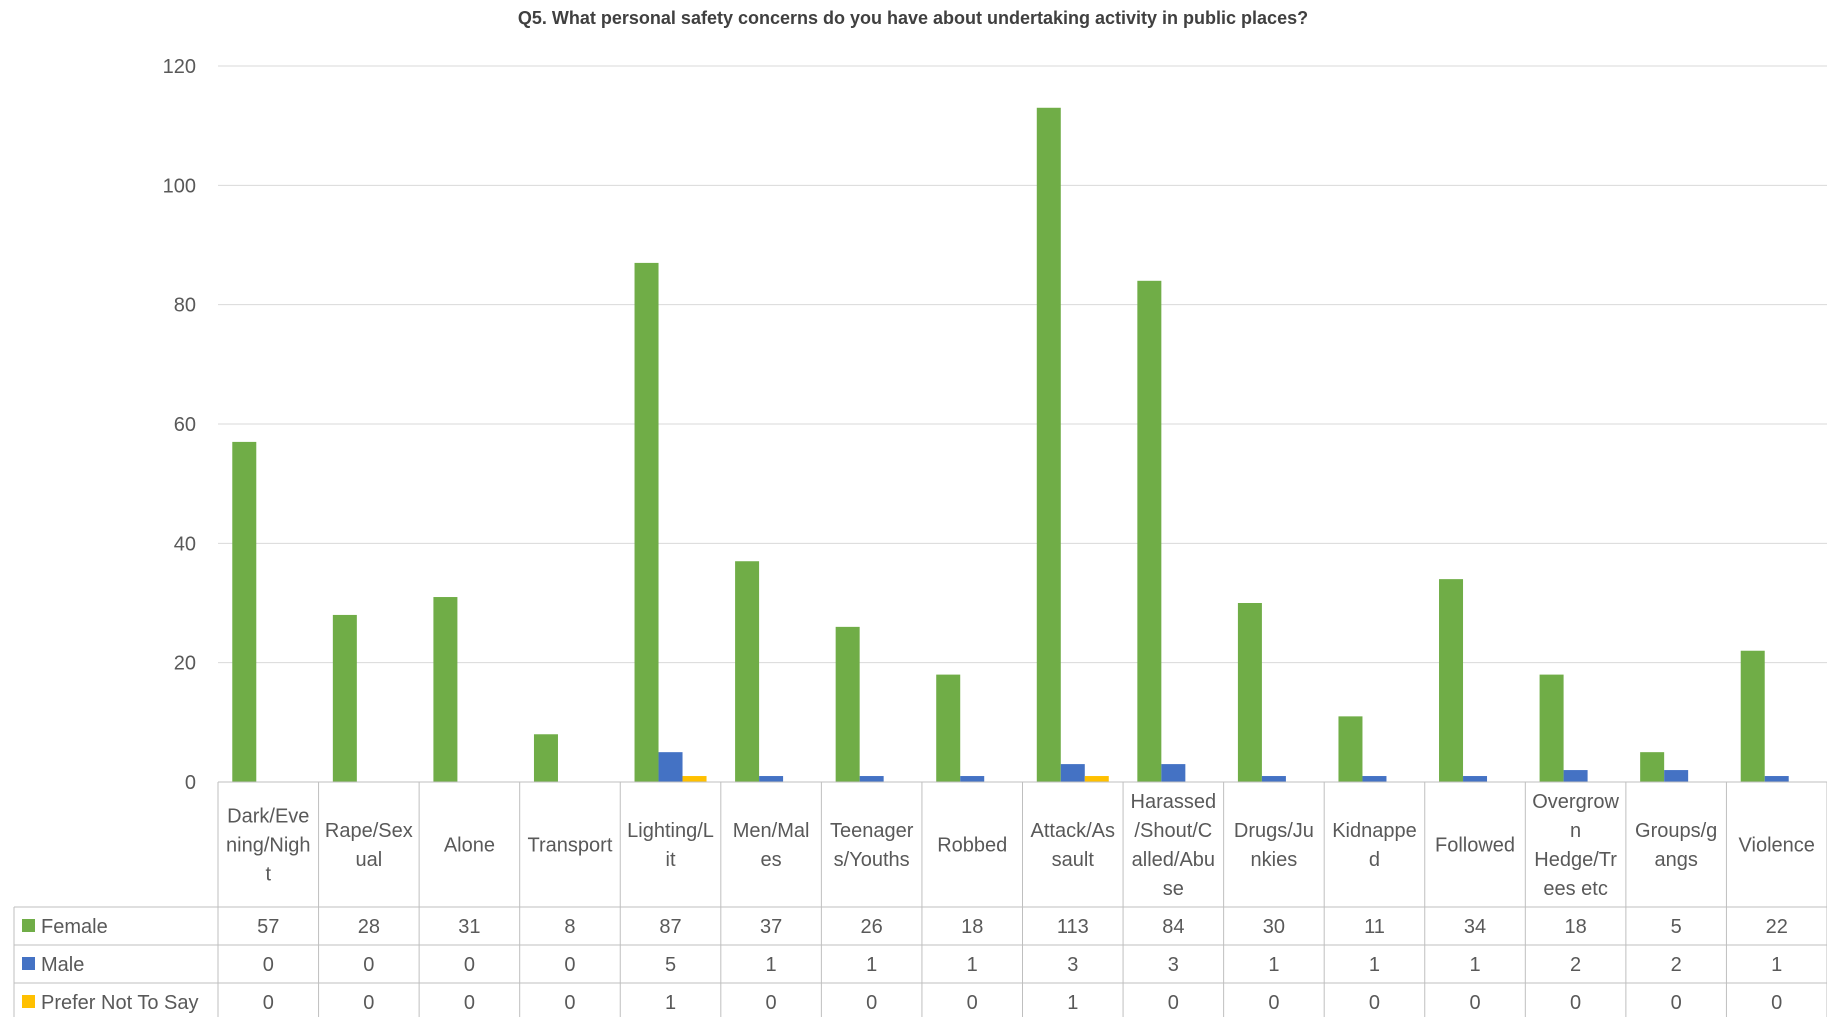  What do you see at coordinates (570, 846) in the screenshot?
I see `x-category-label: Transport` at bounding box center [570, 846].